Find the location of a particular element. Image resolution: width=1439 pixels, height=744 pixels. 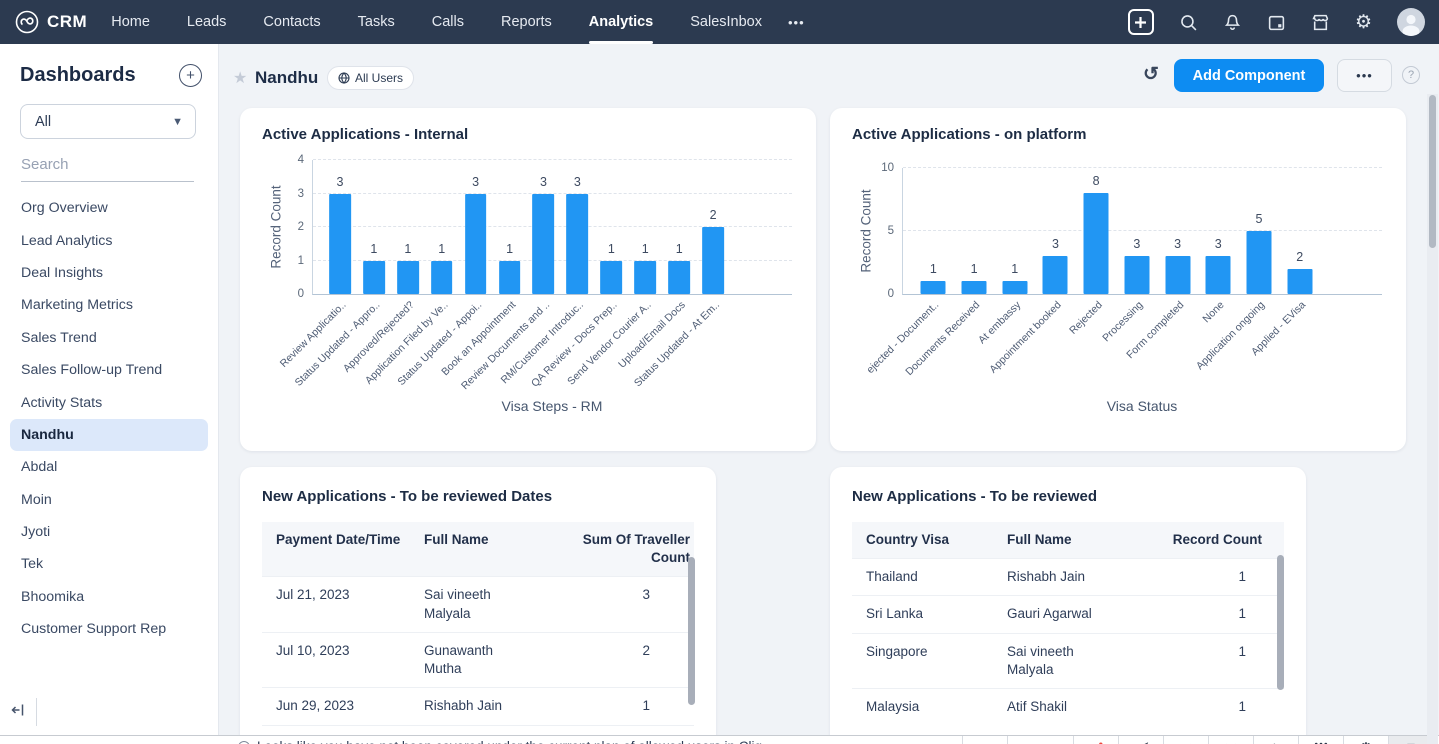

dock-gear-icon: ⚙ is located at coordinates (1365, 740).